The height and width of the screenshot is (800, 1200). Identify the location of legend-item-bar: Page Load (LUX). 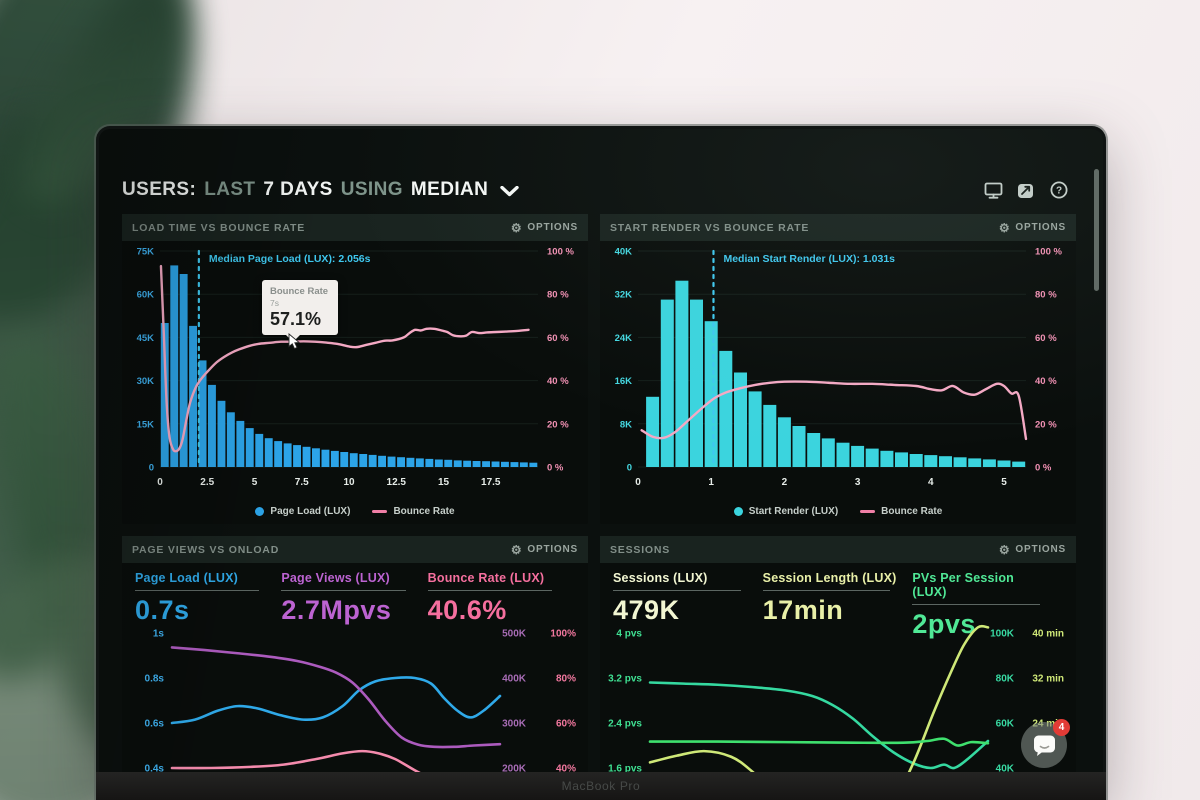
(302, 511).